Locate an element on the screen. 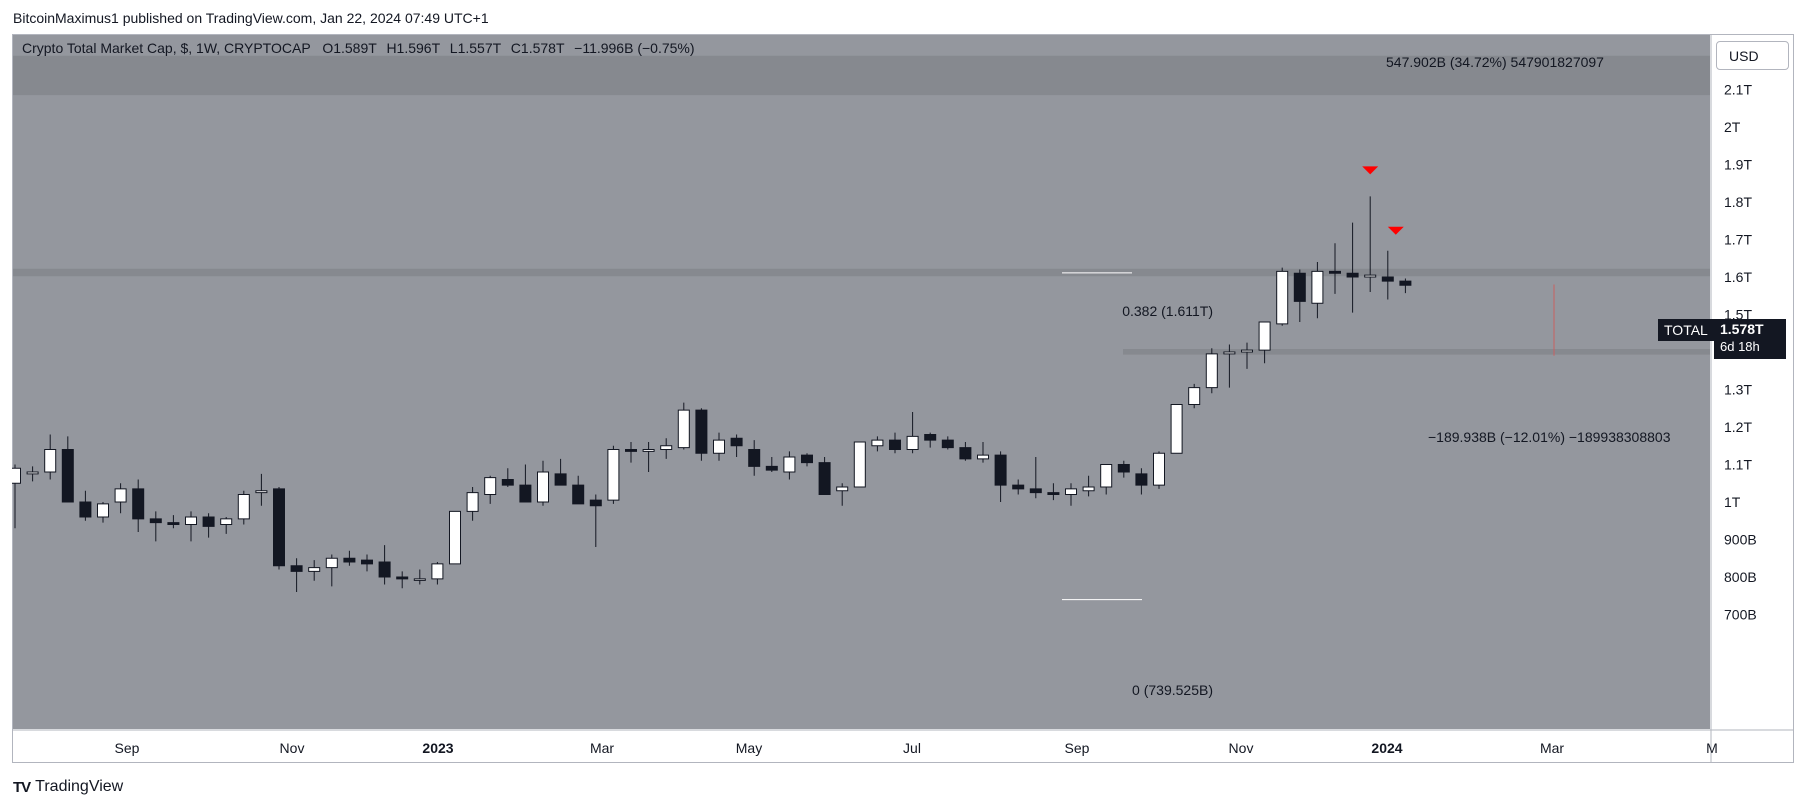  x-tick-label: Sep is located at coordinates (127, 748).